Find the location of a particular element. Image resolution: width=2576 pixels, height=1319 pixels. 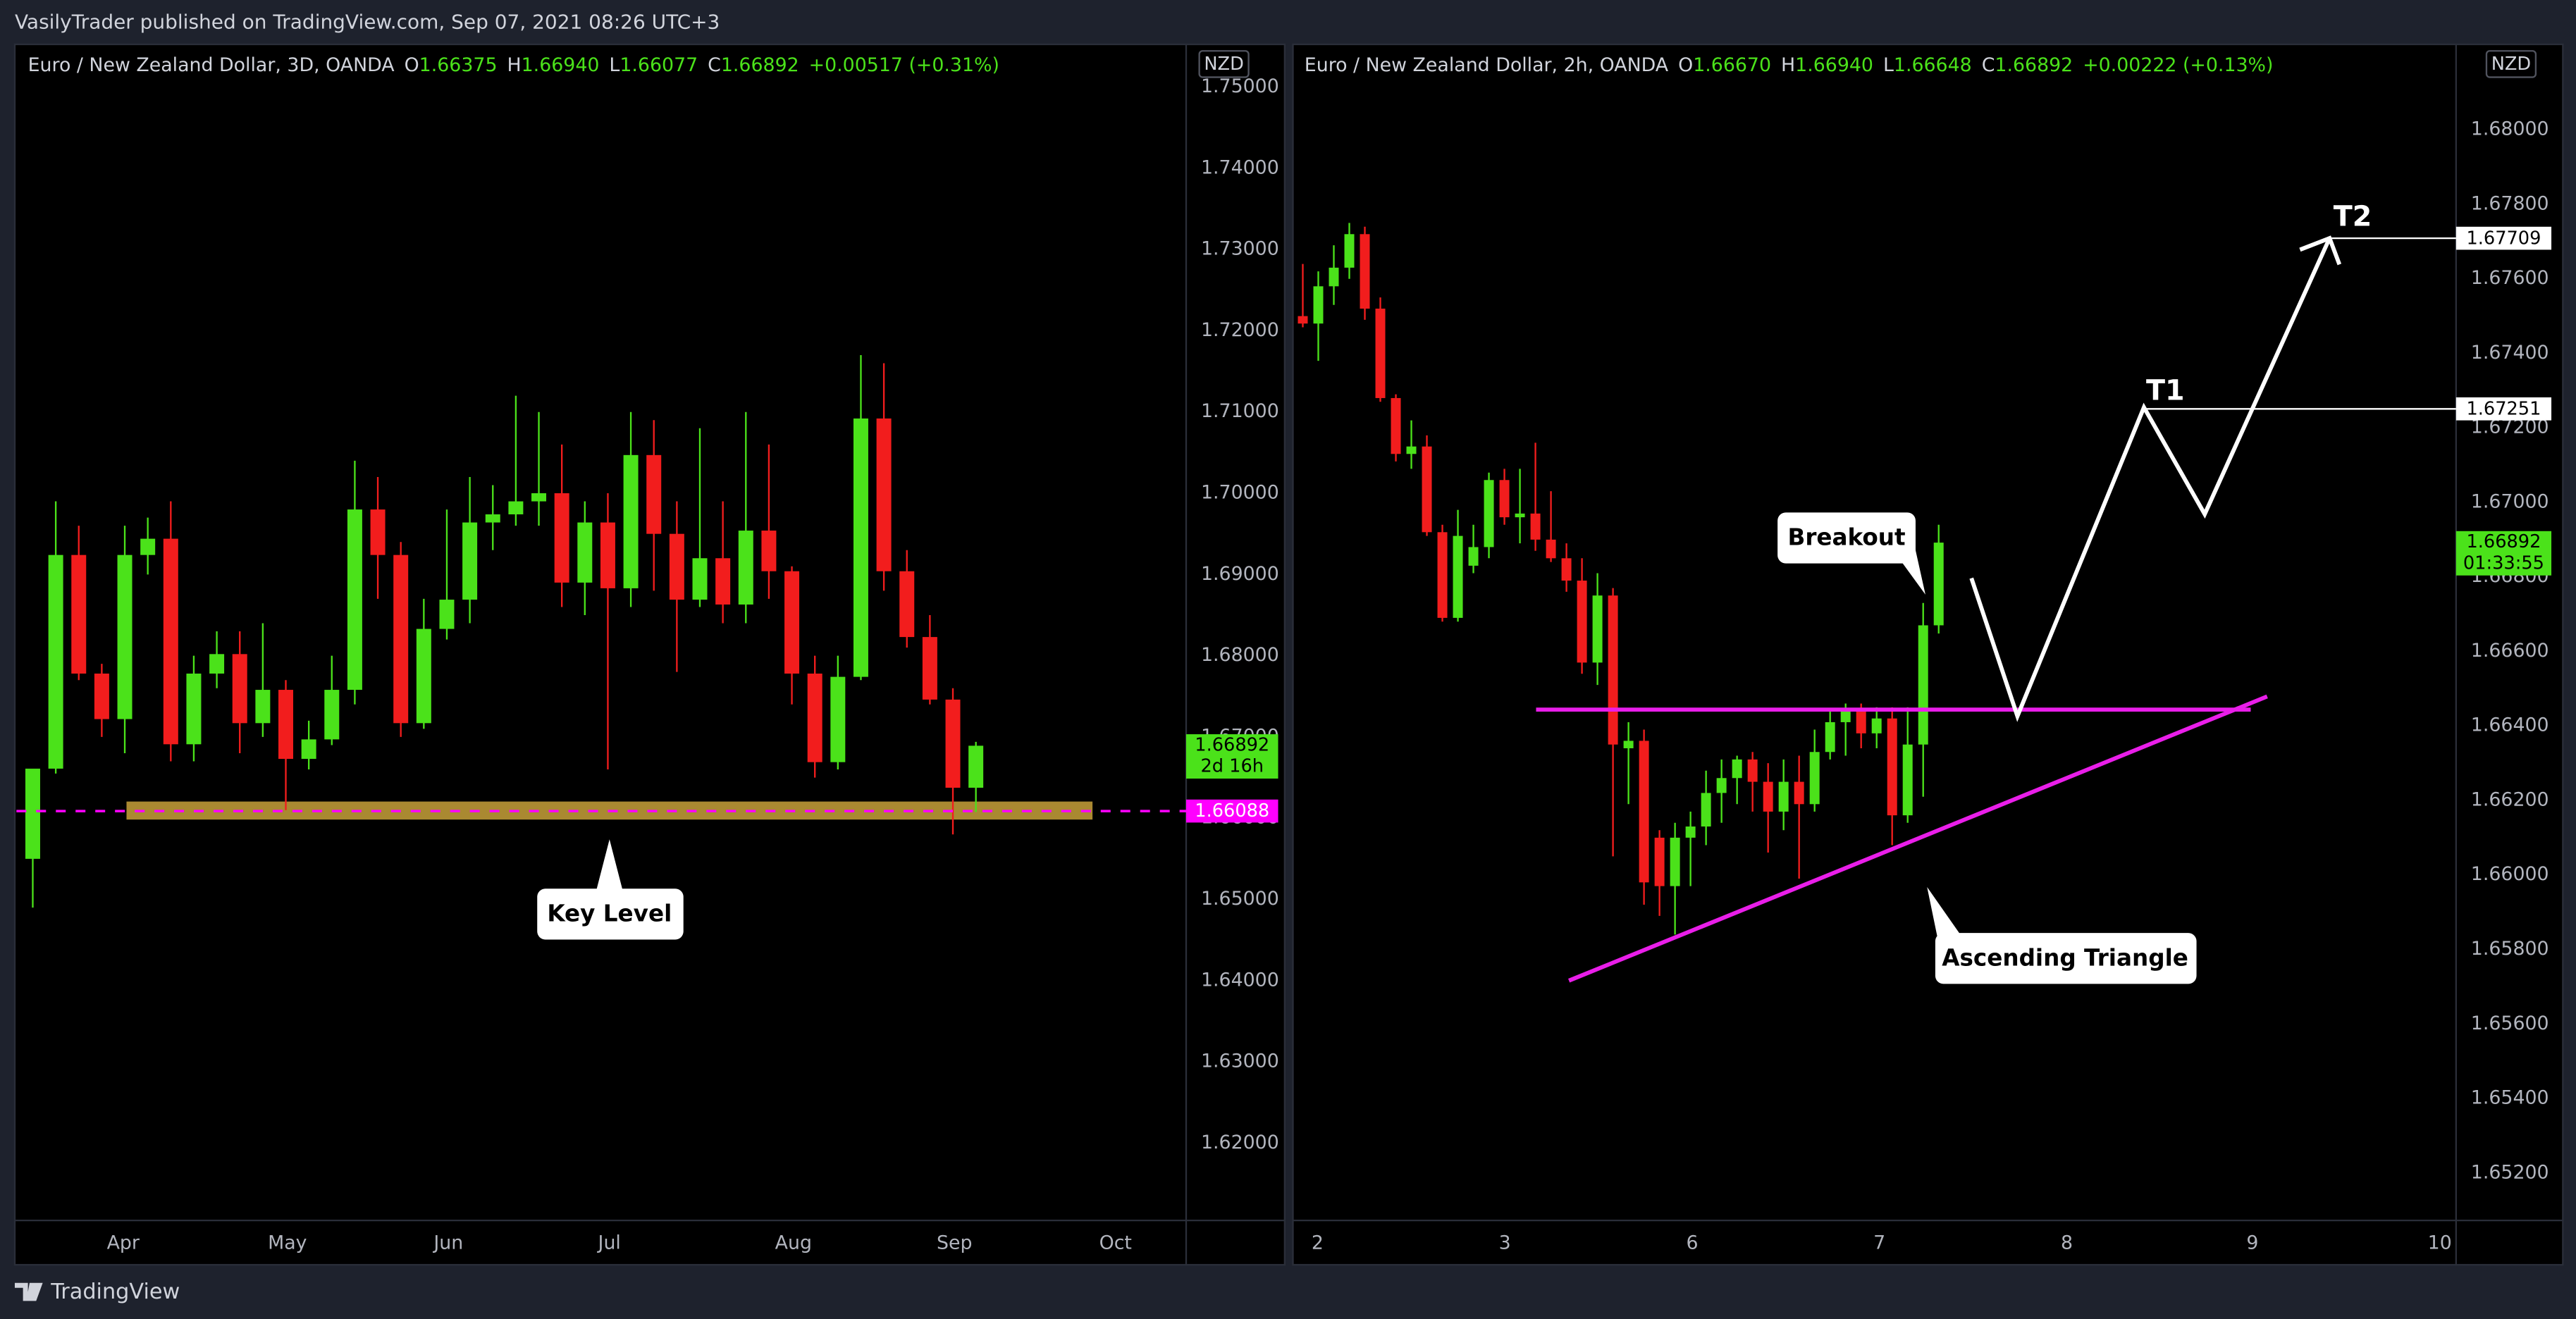

y-tick-label: 1.66400 is located at coordinates (2510, 725).